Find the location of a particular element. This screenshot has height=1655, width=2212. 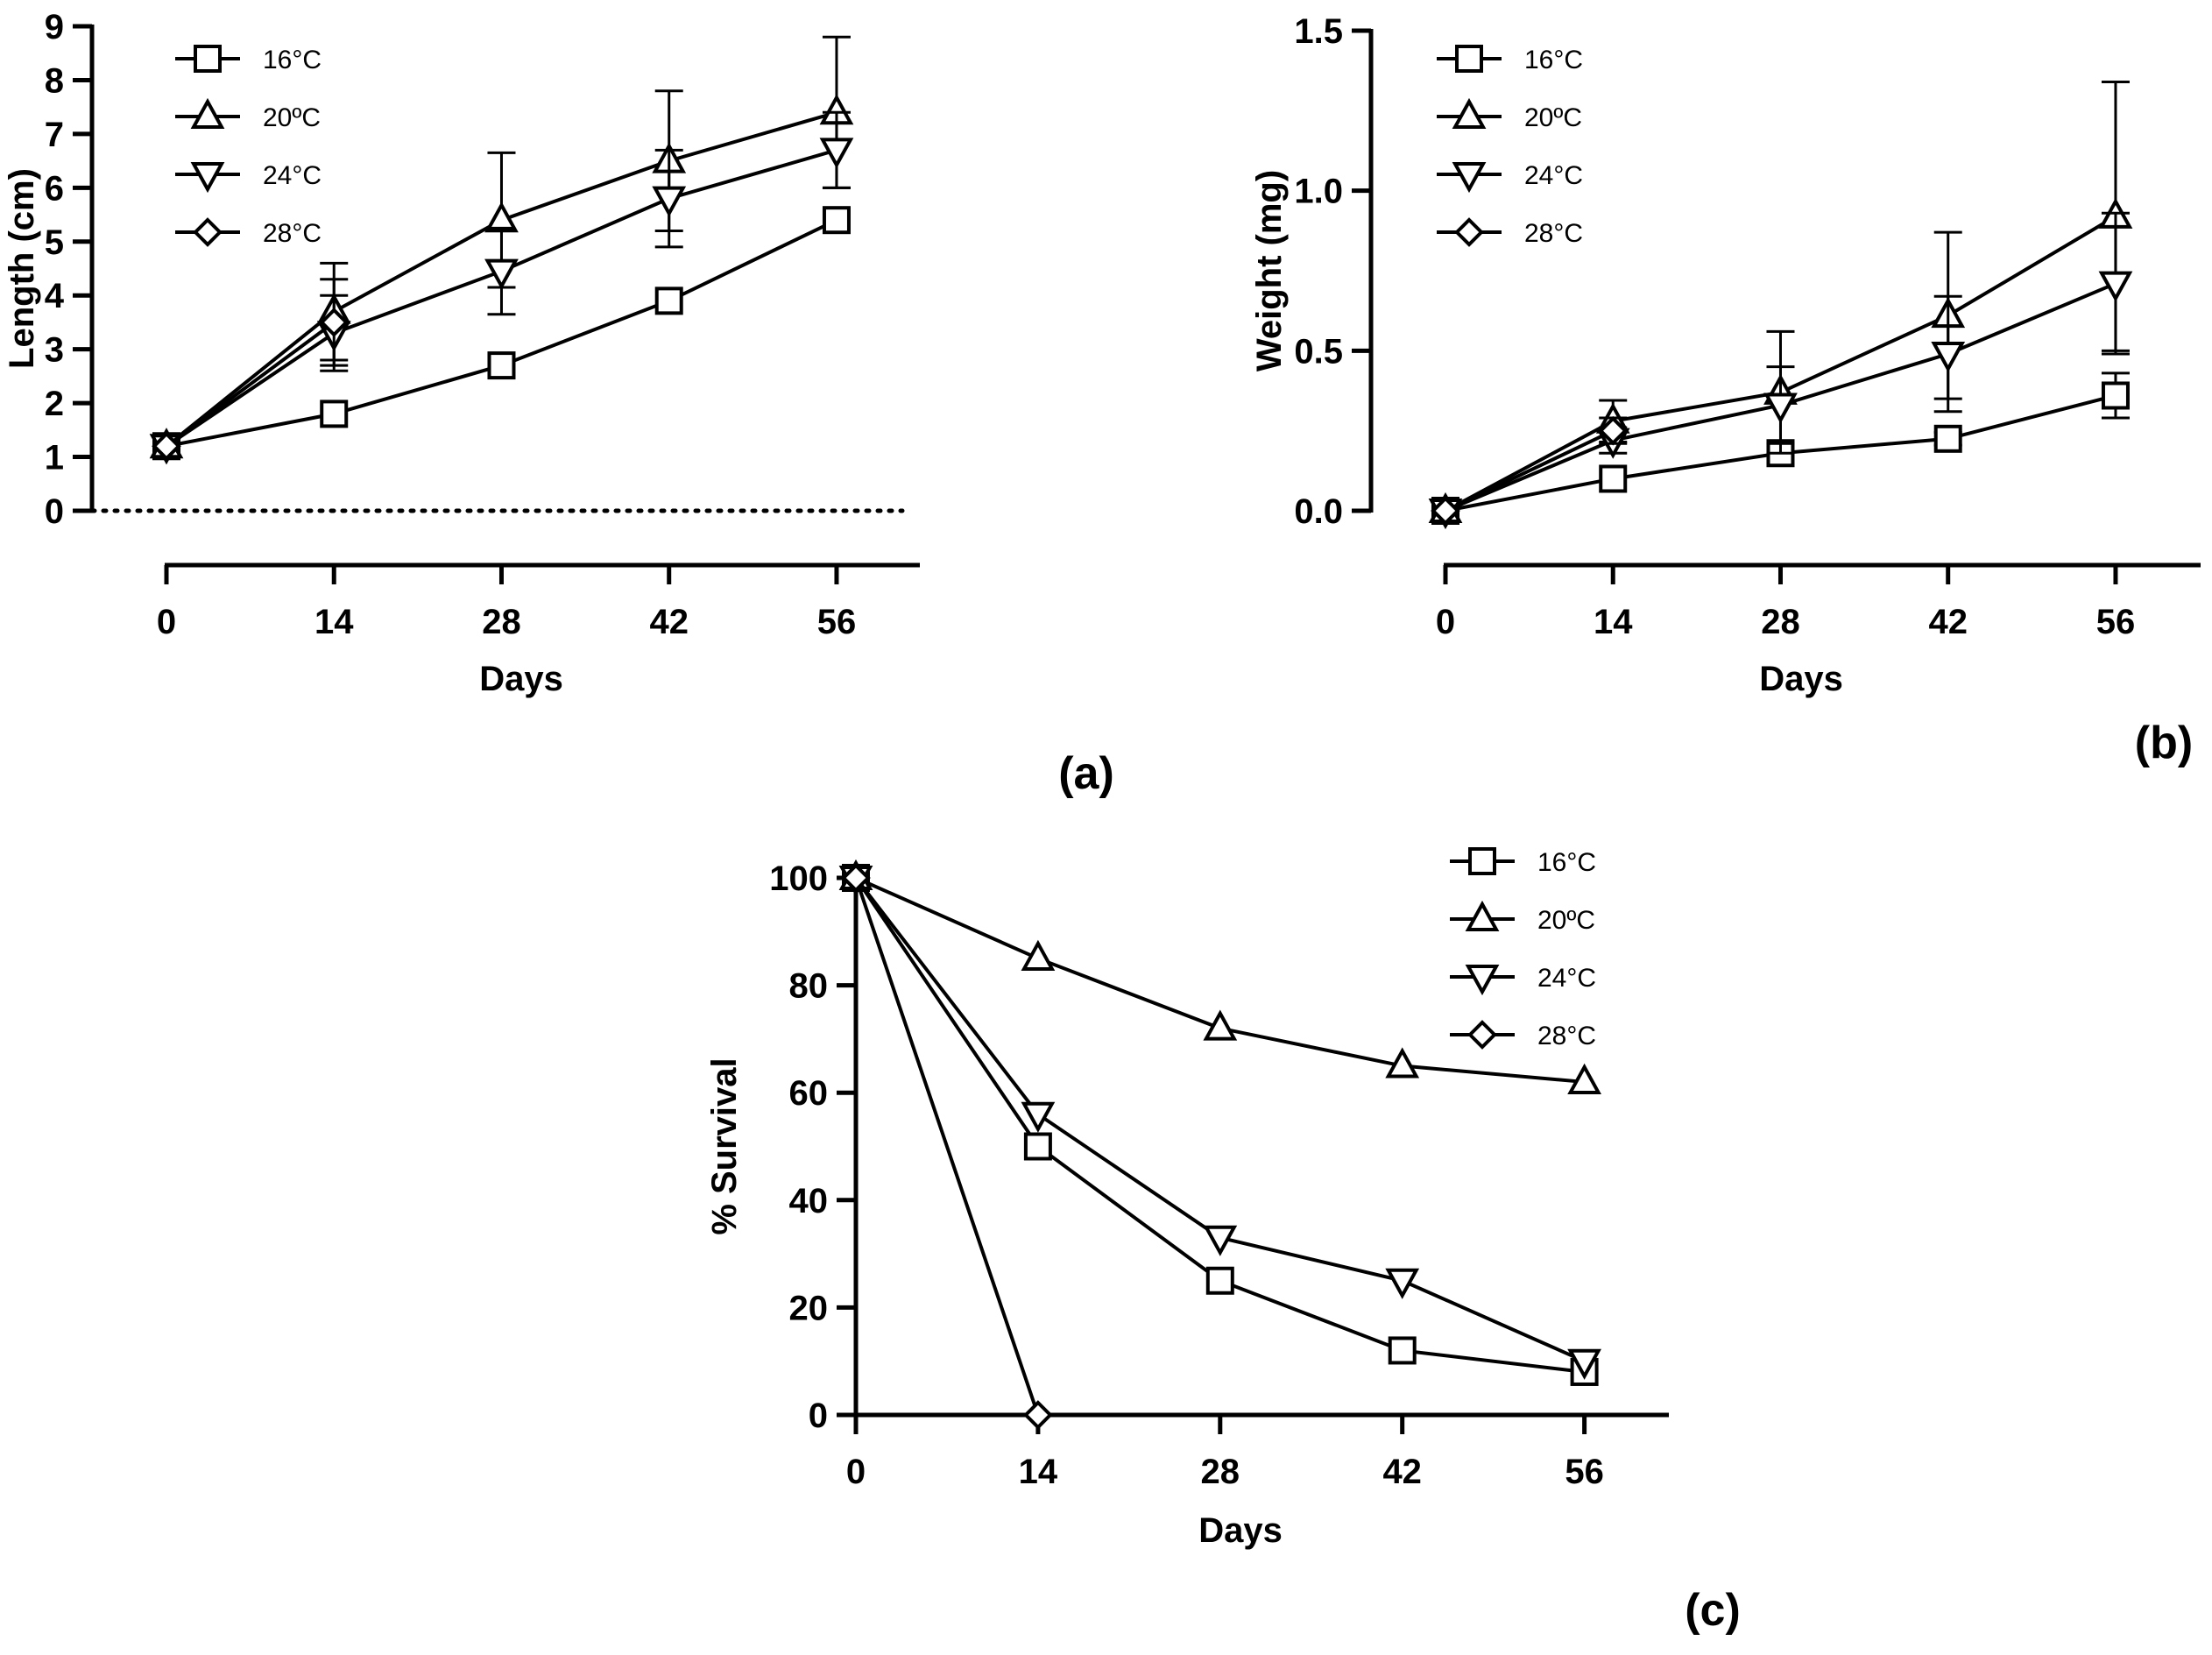

y-tick-label: 20 is located at coordinates (809, 1308).